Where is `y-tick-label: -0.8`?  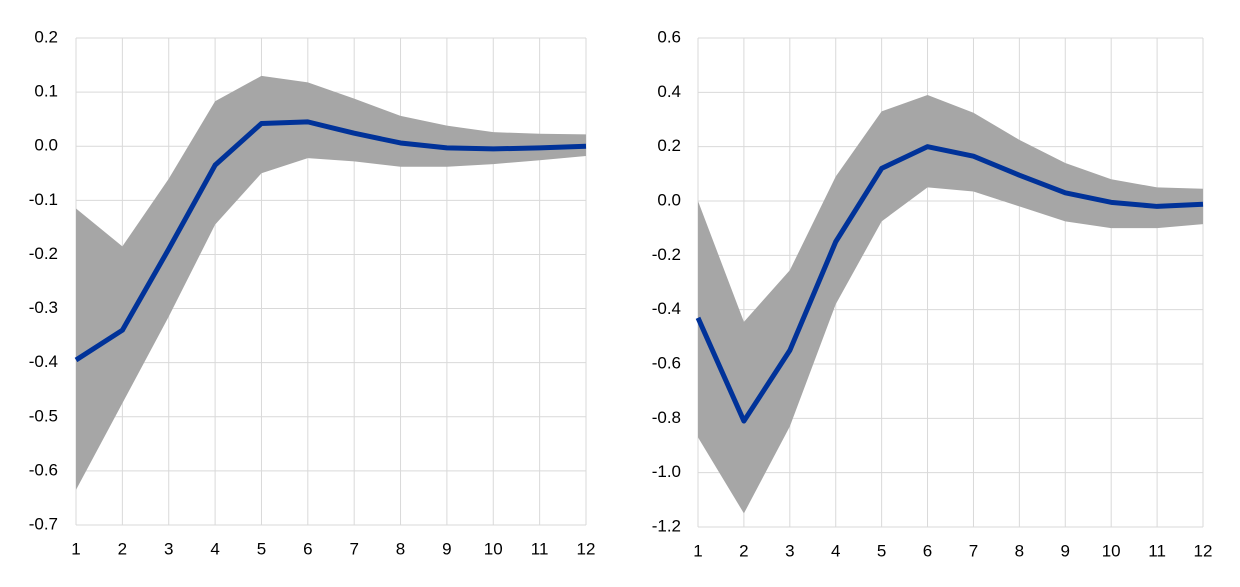 y-tick-label: -0.8 is located at coordinates (666, 417).